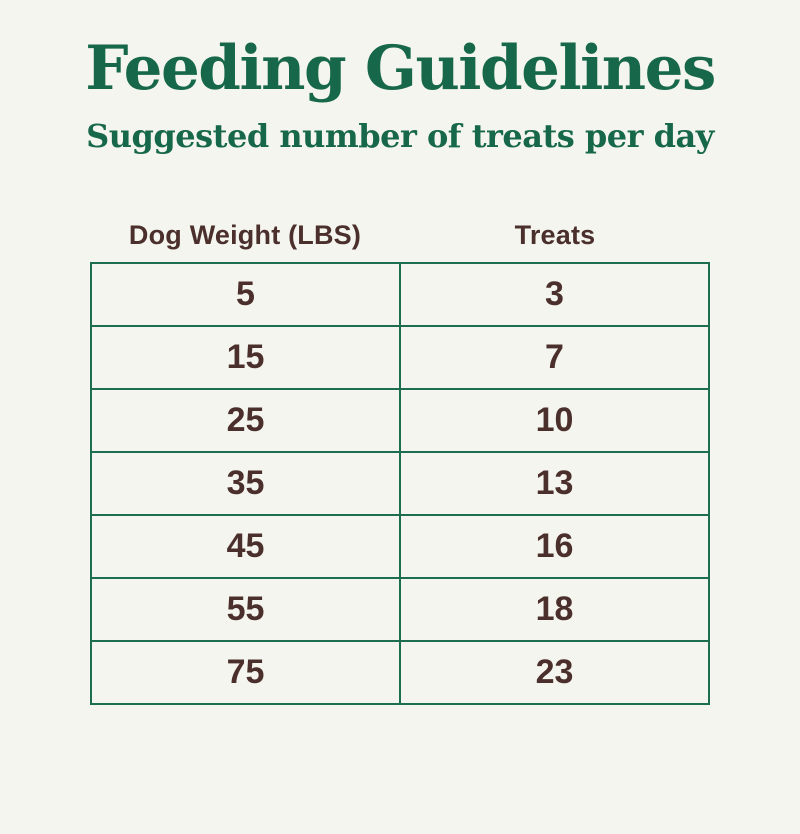 Image resolution: width=800 pixels, height=834 pixels. What do you see at coordinates (245, 610) in the screenshot?
I see `weight-cell: 55` at bounding box center [245, 610].